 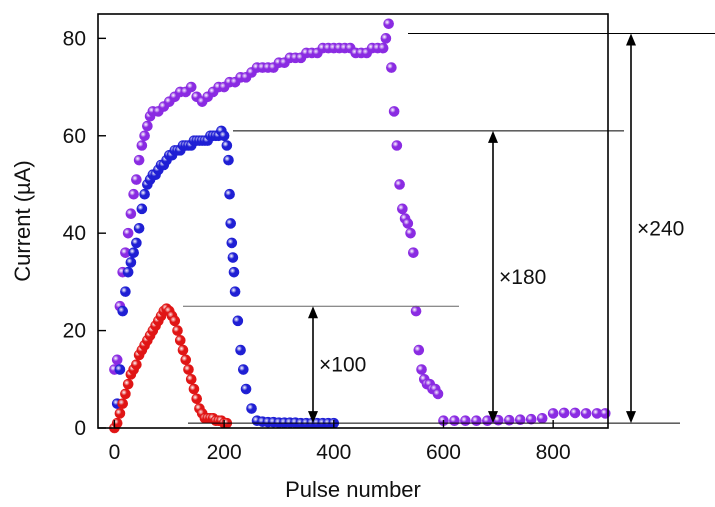 I want to click on scale-factor-label: ×100, so click(x=342, y=365).